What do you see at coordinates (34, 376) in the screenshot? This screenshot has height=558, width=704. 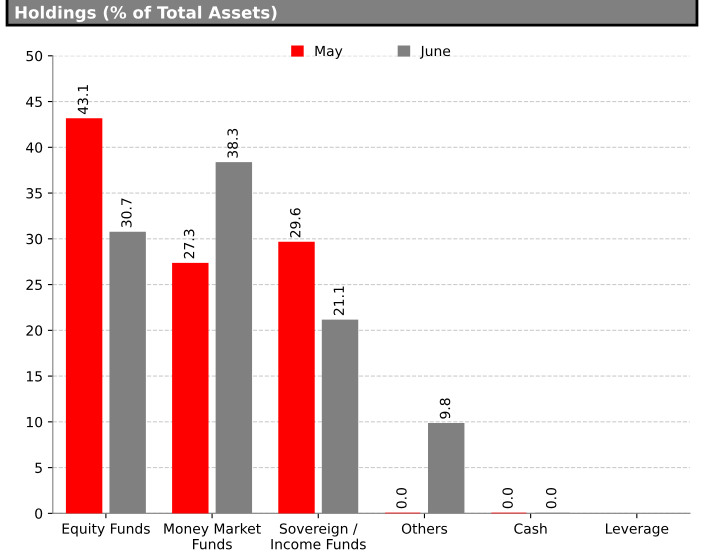 I see `y-tick-label: 15` at bounding box center [34, 376].